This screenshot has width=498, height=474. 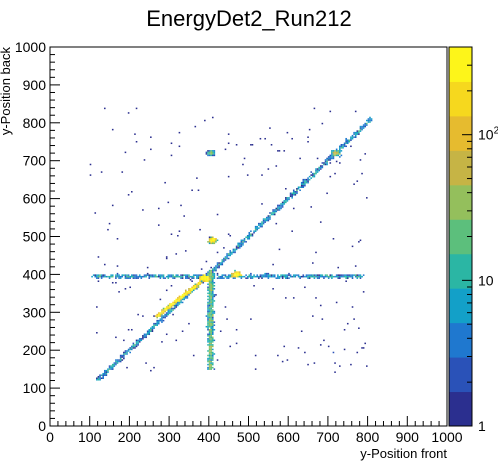 What do you see at coordinates (460, 409) in the screenshot?
I see `color-scale-segment` at bounding box center [460, 409].